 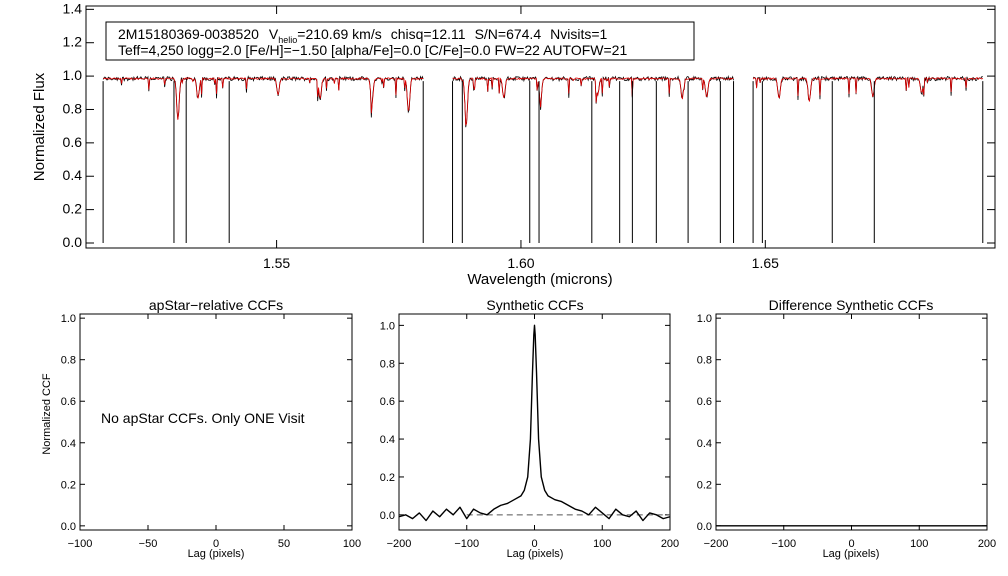 I want to click on spectrum-ylabel: Normalized Flux, so click(x=39, y=126).